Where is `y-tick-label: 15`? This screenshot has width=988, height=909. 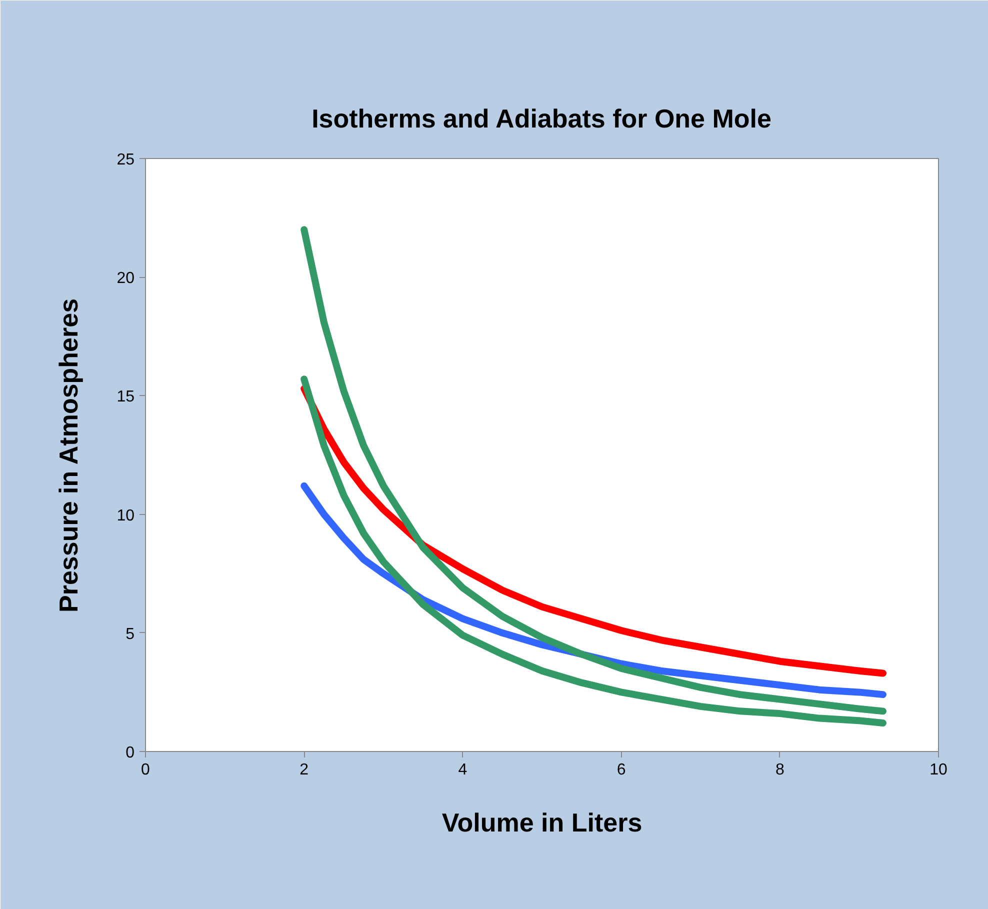
y-tick-label: 15 is located at coordinates (125, 397).